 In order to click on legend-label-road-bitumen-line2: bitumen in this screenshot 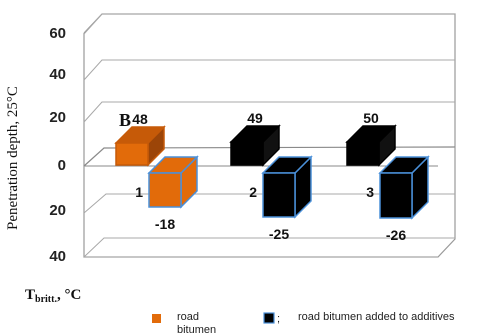, I will do `click(196, 329)`.